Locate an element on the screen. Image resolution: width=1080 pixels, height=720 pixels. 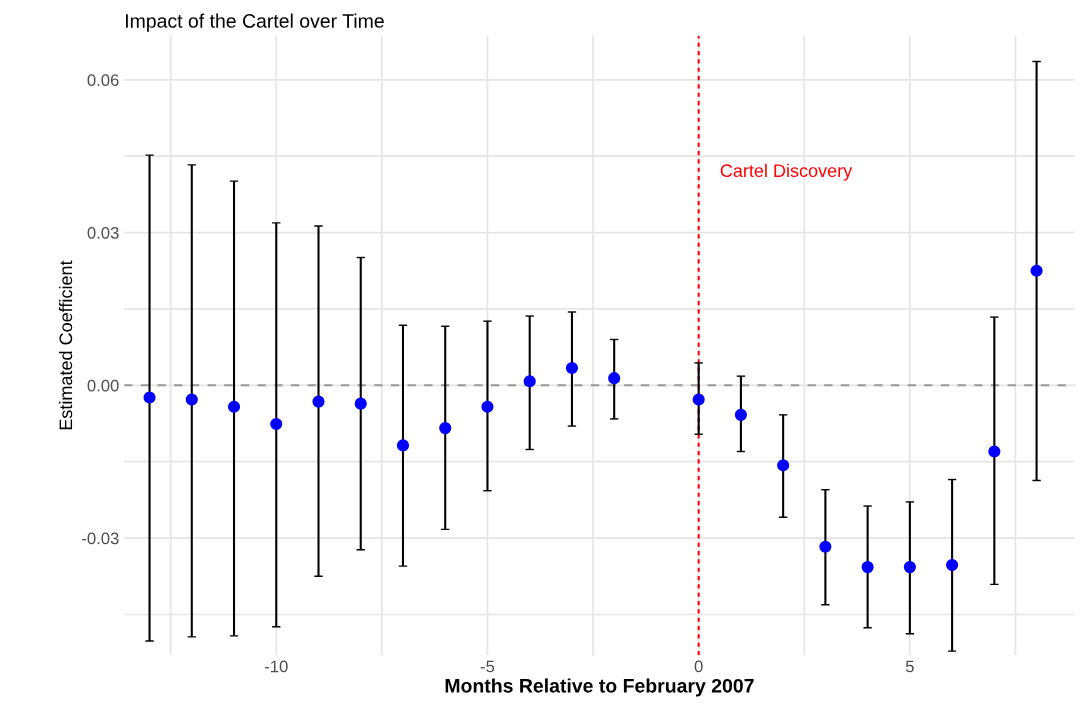
x-axis-title: Months Relative to February 2007 is located at coordinates (599, 687).